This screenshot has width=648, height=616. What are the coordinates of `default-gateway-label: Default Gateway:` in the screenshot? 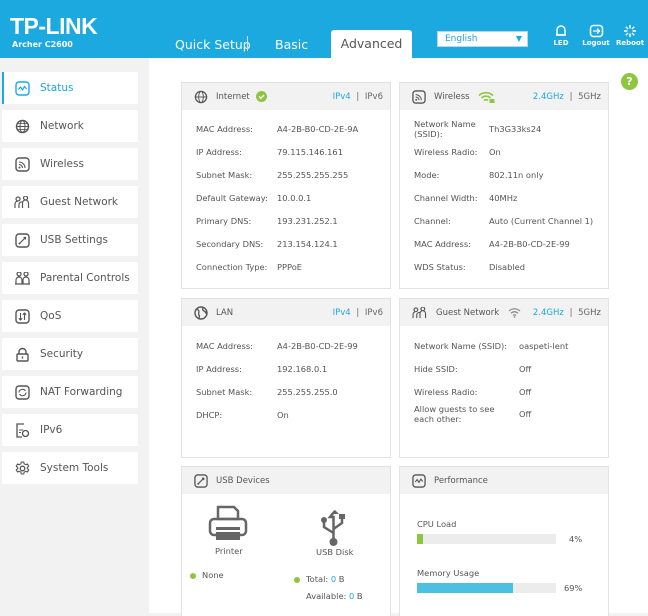 It's located at (232, 198).